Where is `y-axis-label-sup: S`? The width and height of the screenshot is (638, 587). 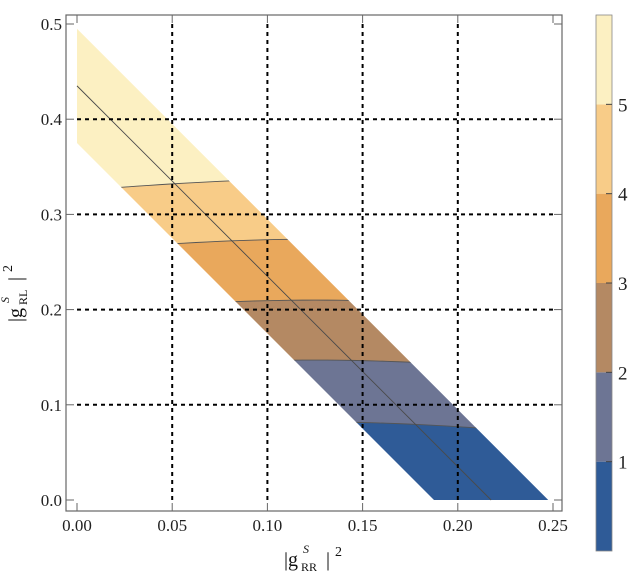
y-axis-label-sup: S is located at coordinates (6, 300).